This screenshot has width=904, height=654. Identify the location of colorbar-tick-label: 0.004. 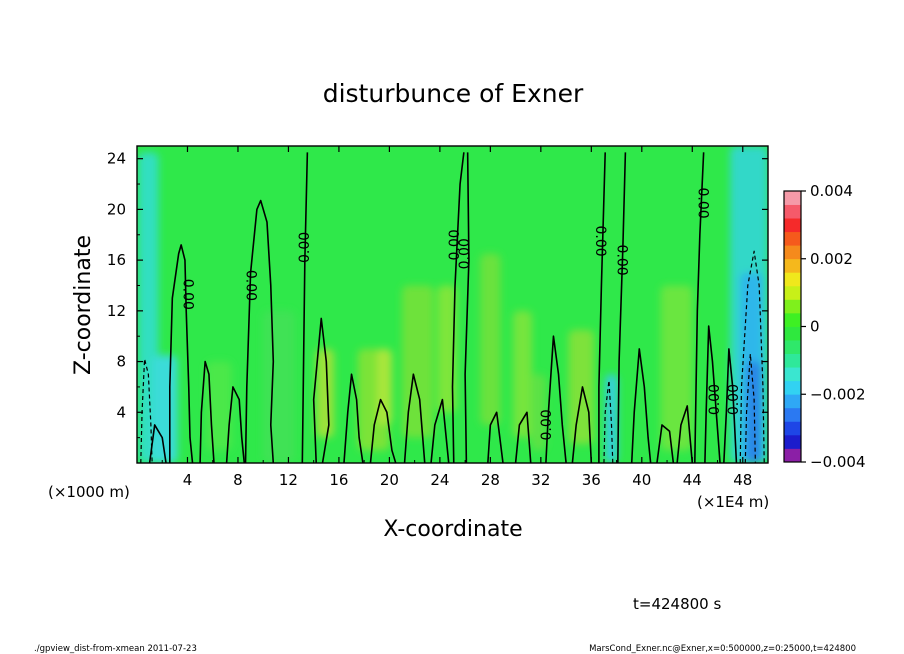
(831, 191).